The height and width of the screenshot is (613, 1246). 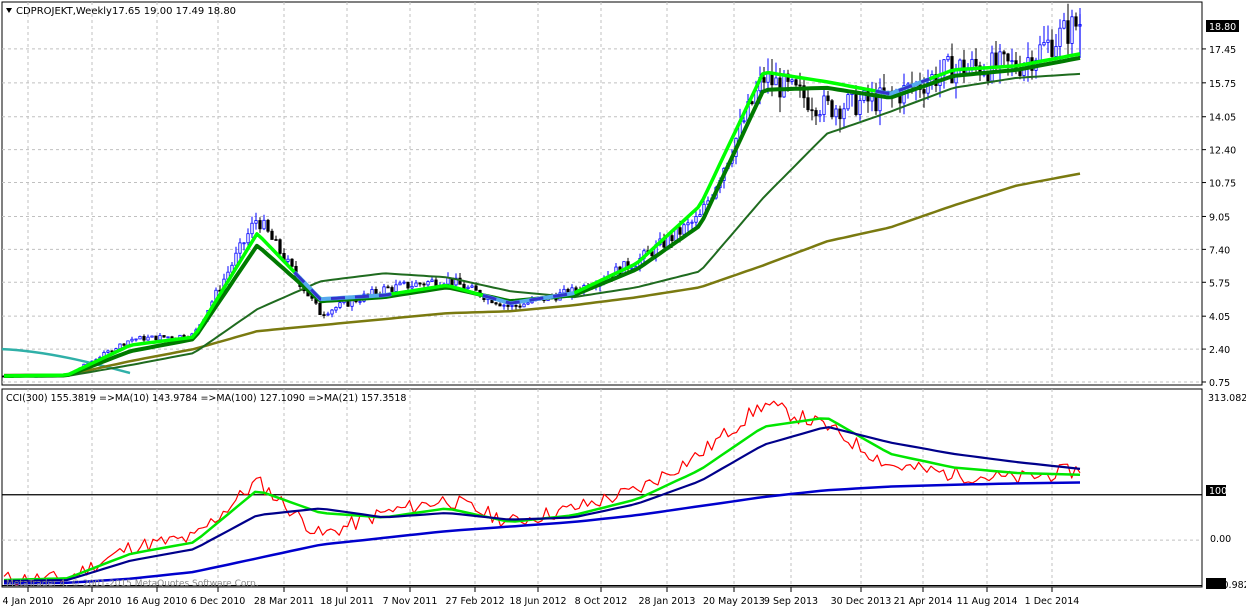 I want to click on time-tick-label: 26 Apr 2010, so click(x=92, y=601).